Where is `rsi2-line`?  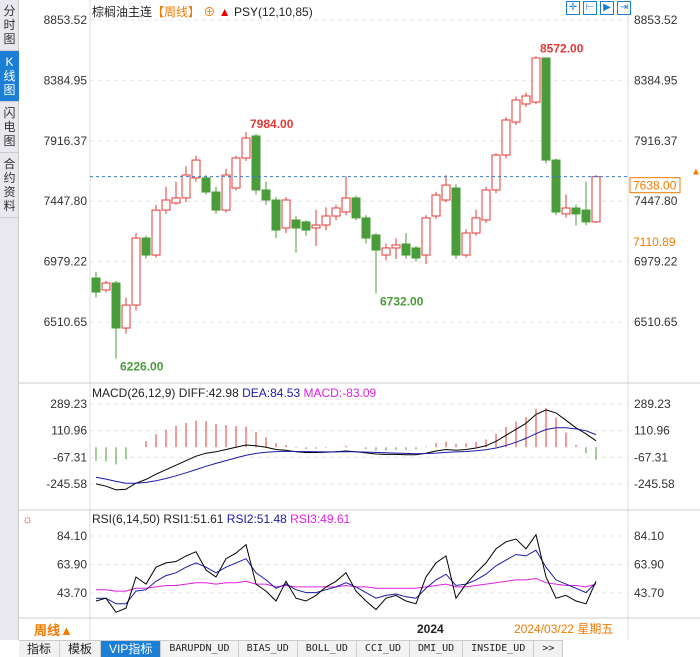
rsi2-line is located at coordinates (346, 577).